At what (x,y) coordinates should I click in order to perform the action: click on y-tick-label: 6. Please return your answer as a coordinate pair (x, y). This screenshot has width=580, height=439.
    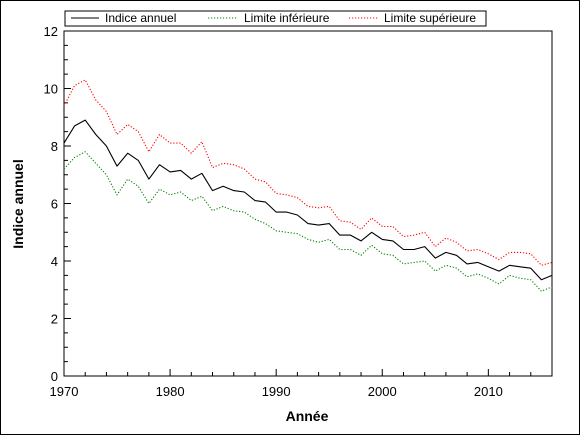
    Looking at the image, I should click on (54, 204).